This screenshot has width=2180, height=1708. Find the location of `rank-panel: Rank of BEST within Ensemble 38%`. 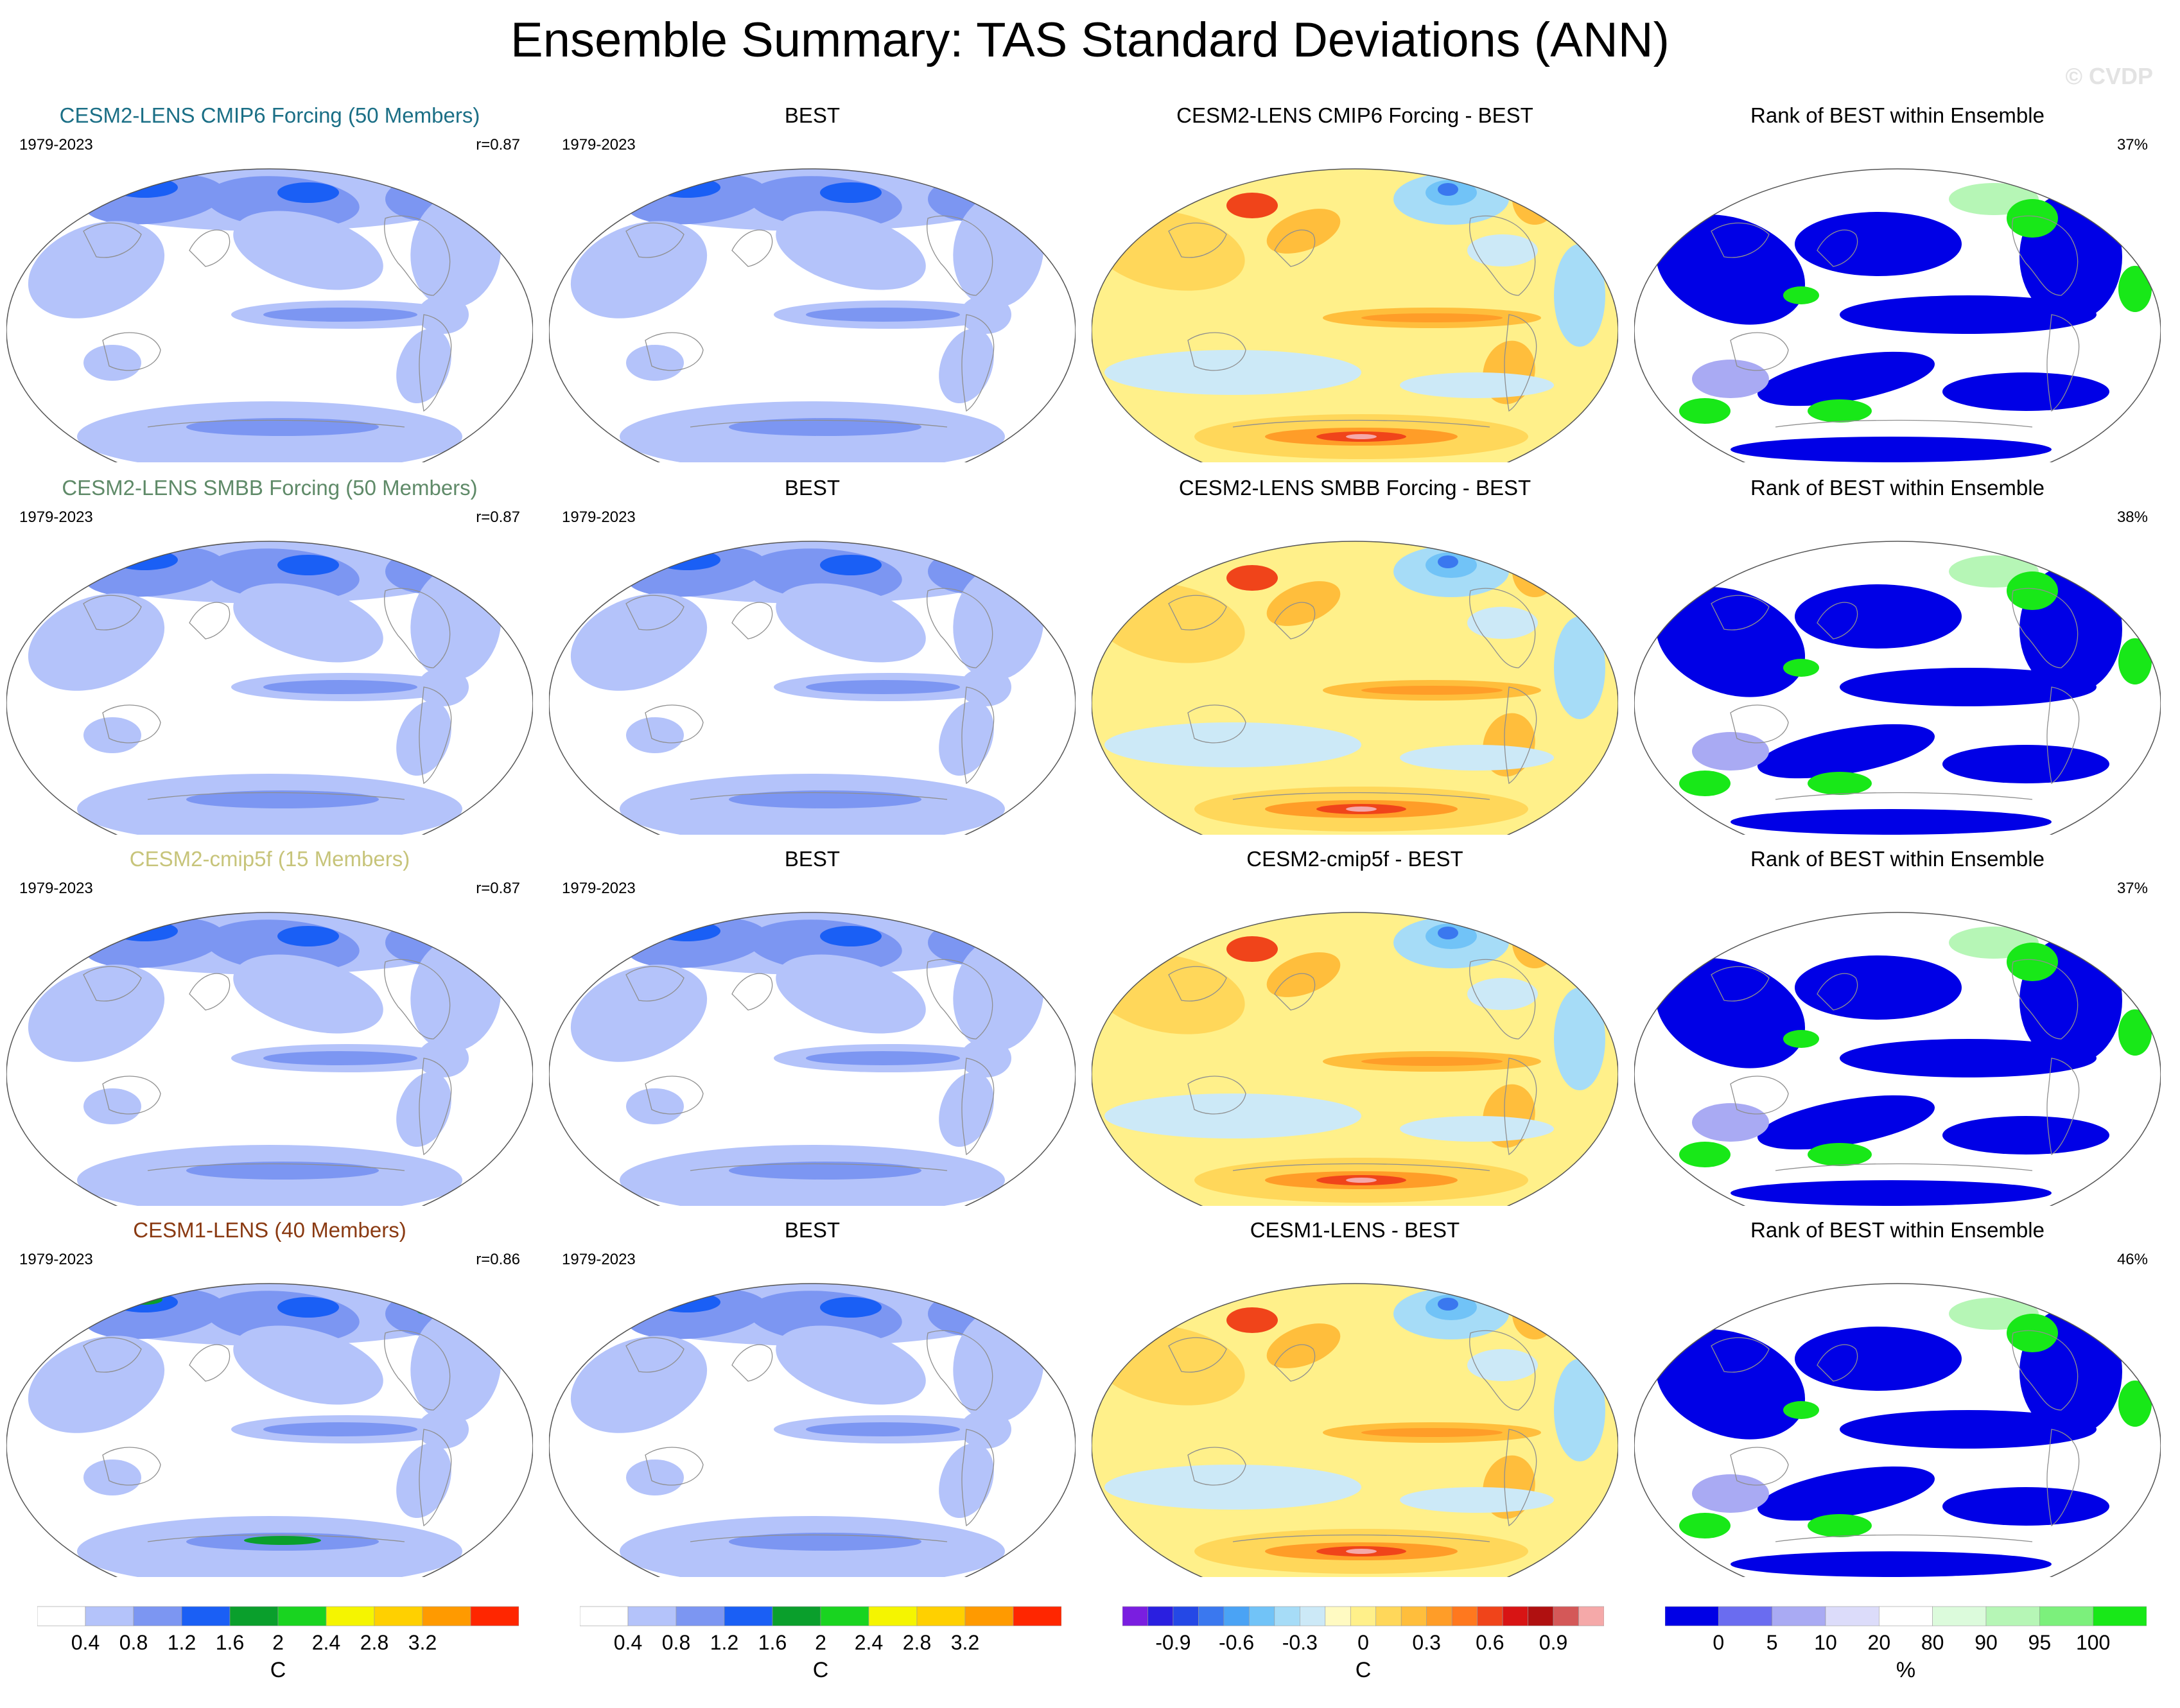

rank-panel: Rank of BEST within Ensemble 38% is located at coordinates (1898, 655).